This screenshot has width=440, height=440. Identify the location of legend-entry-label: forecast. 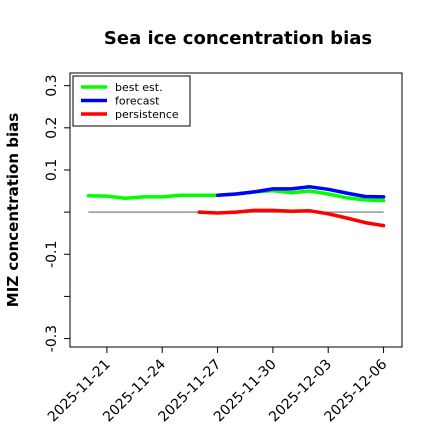
(137, 101).